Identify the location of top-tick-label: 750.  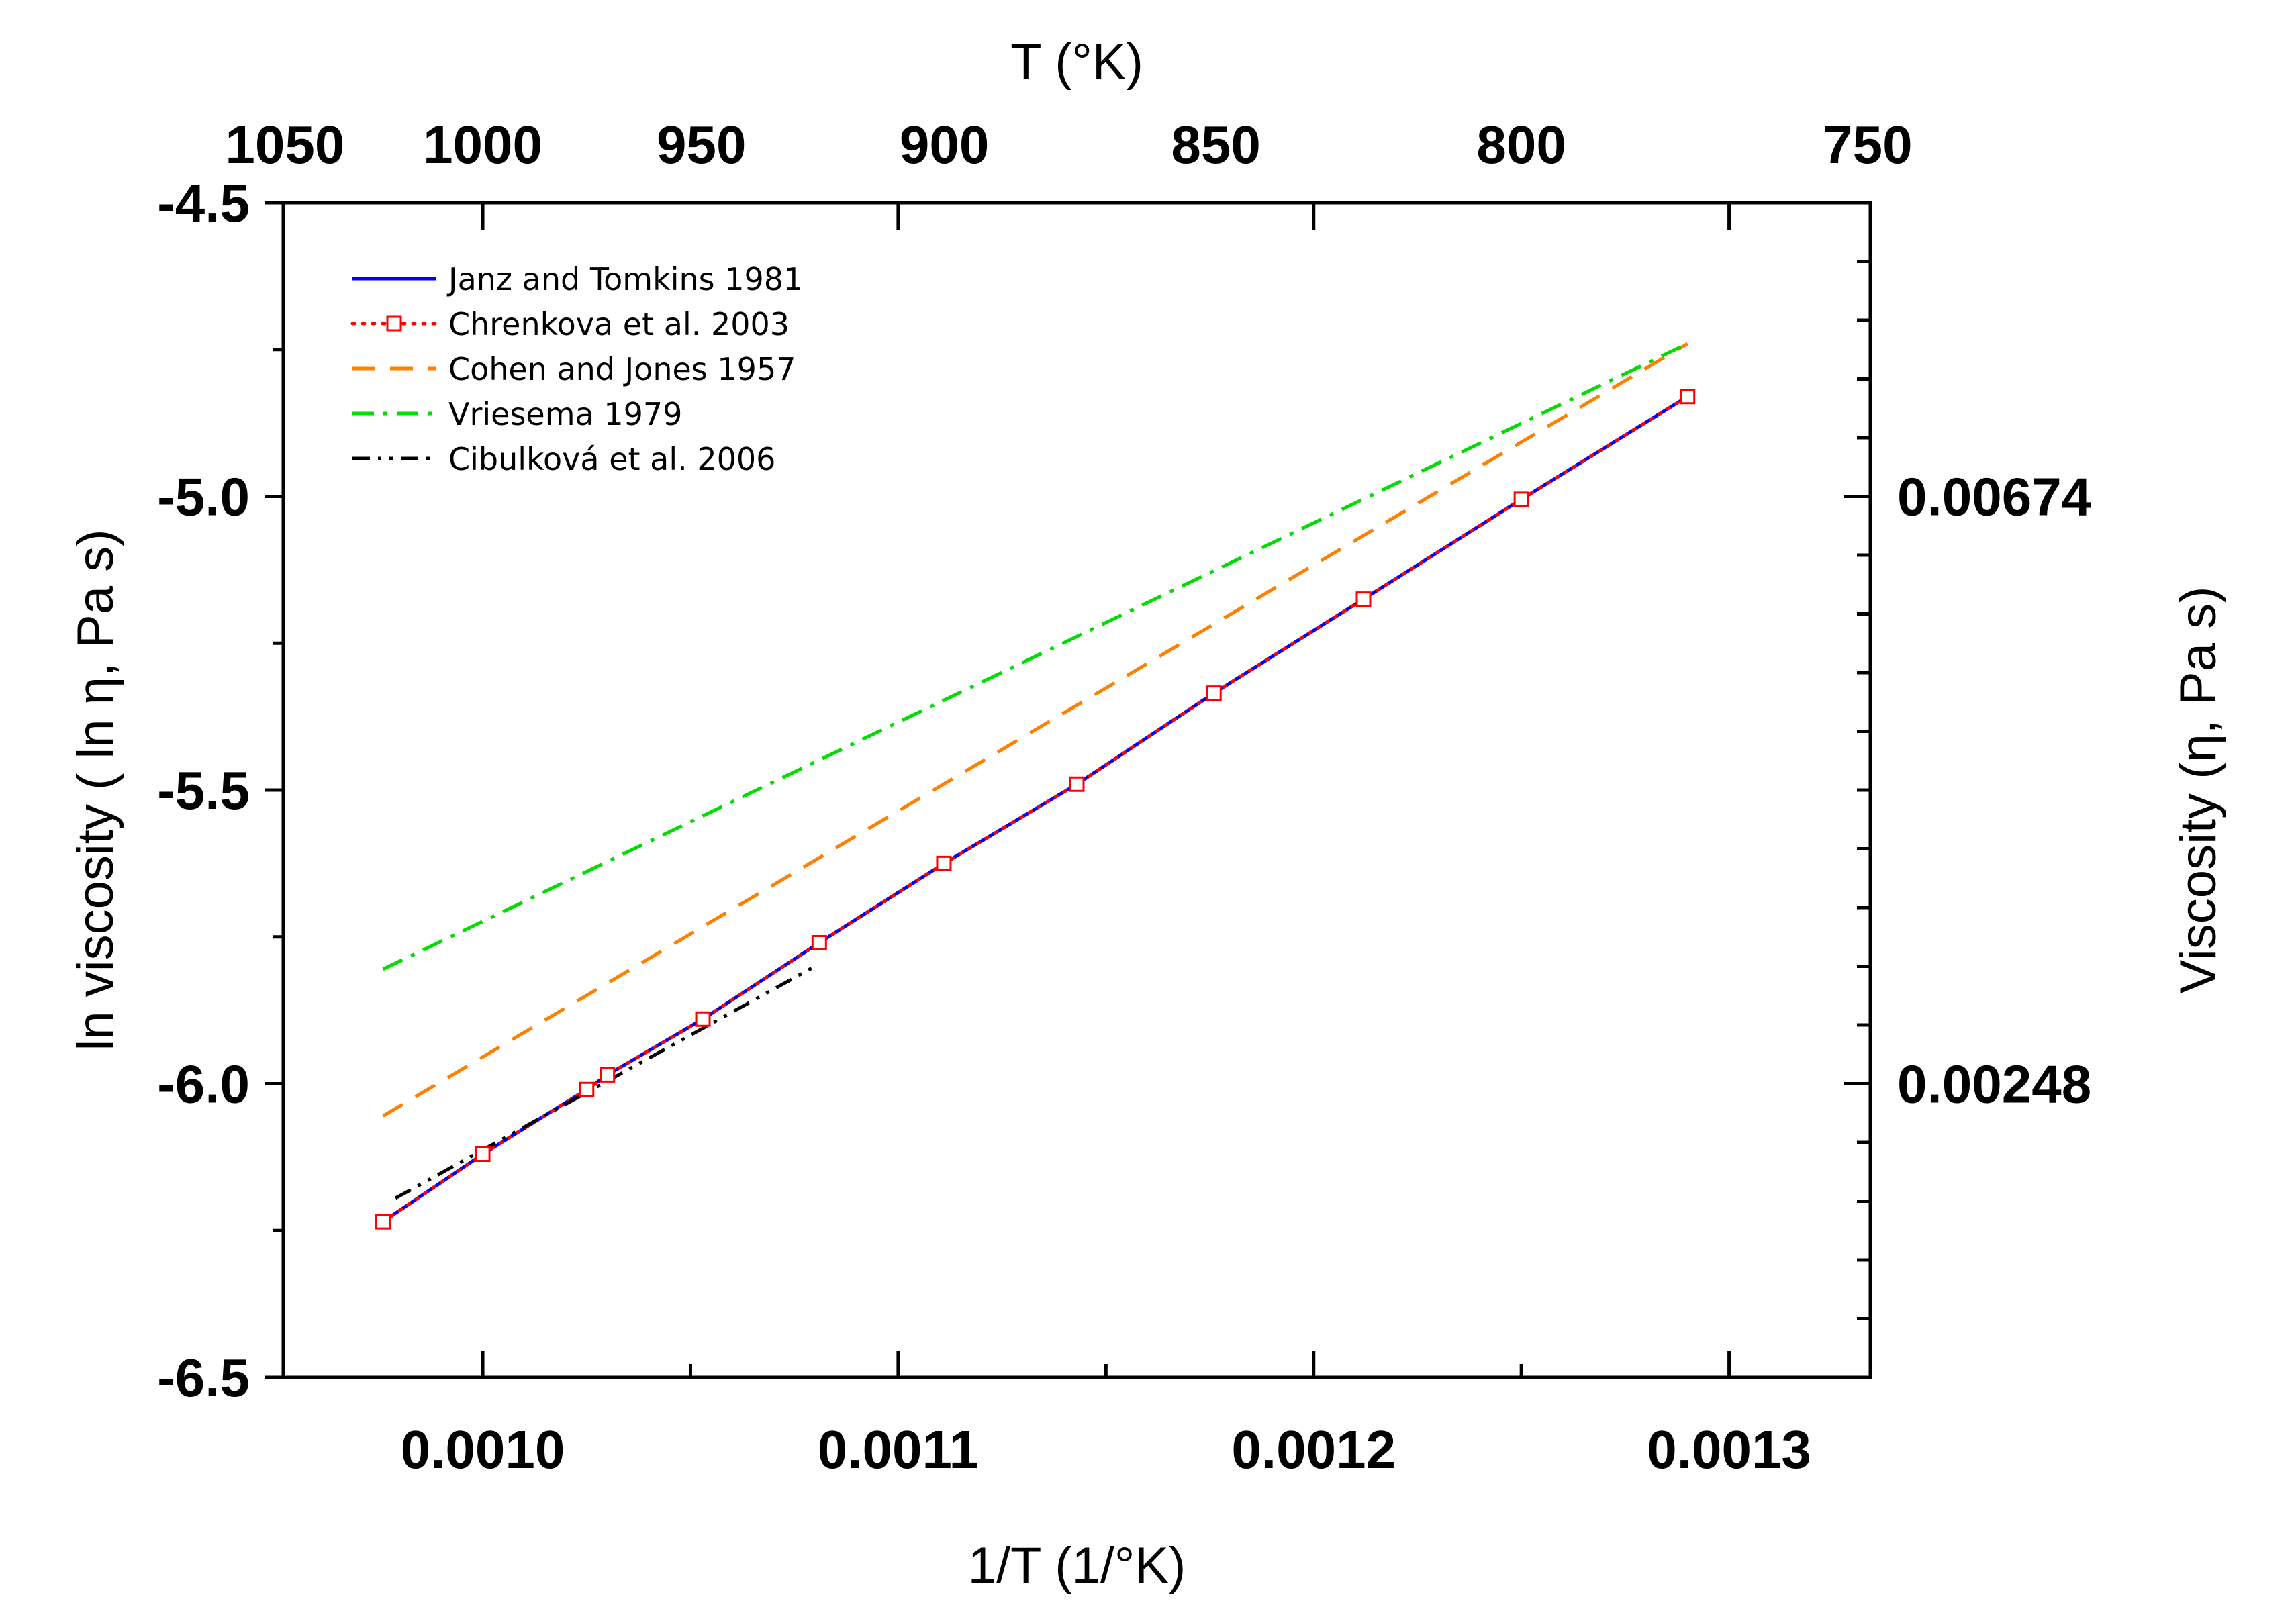
(1868, 145).